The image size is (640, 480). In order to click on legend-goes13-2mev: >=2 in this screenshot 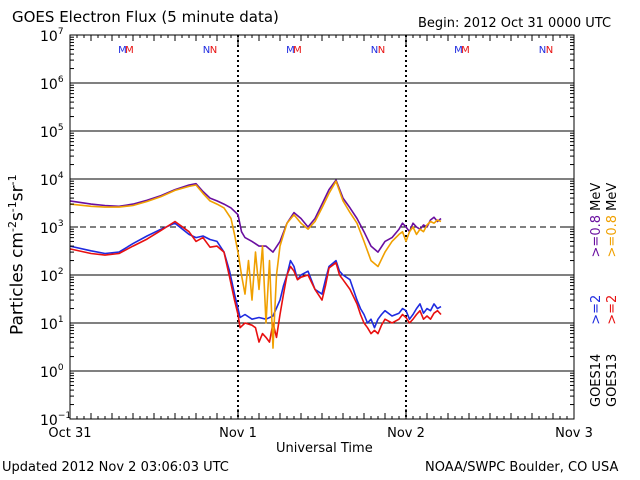, I will do `click(612, 309)`.